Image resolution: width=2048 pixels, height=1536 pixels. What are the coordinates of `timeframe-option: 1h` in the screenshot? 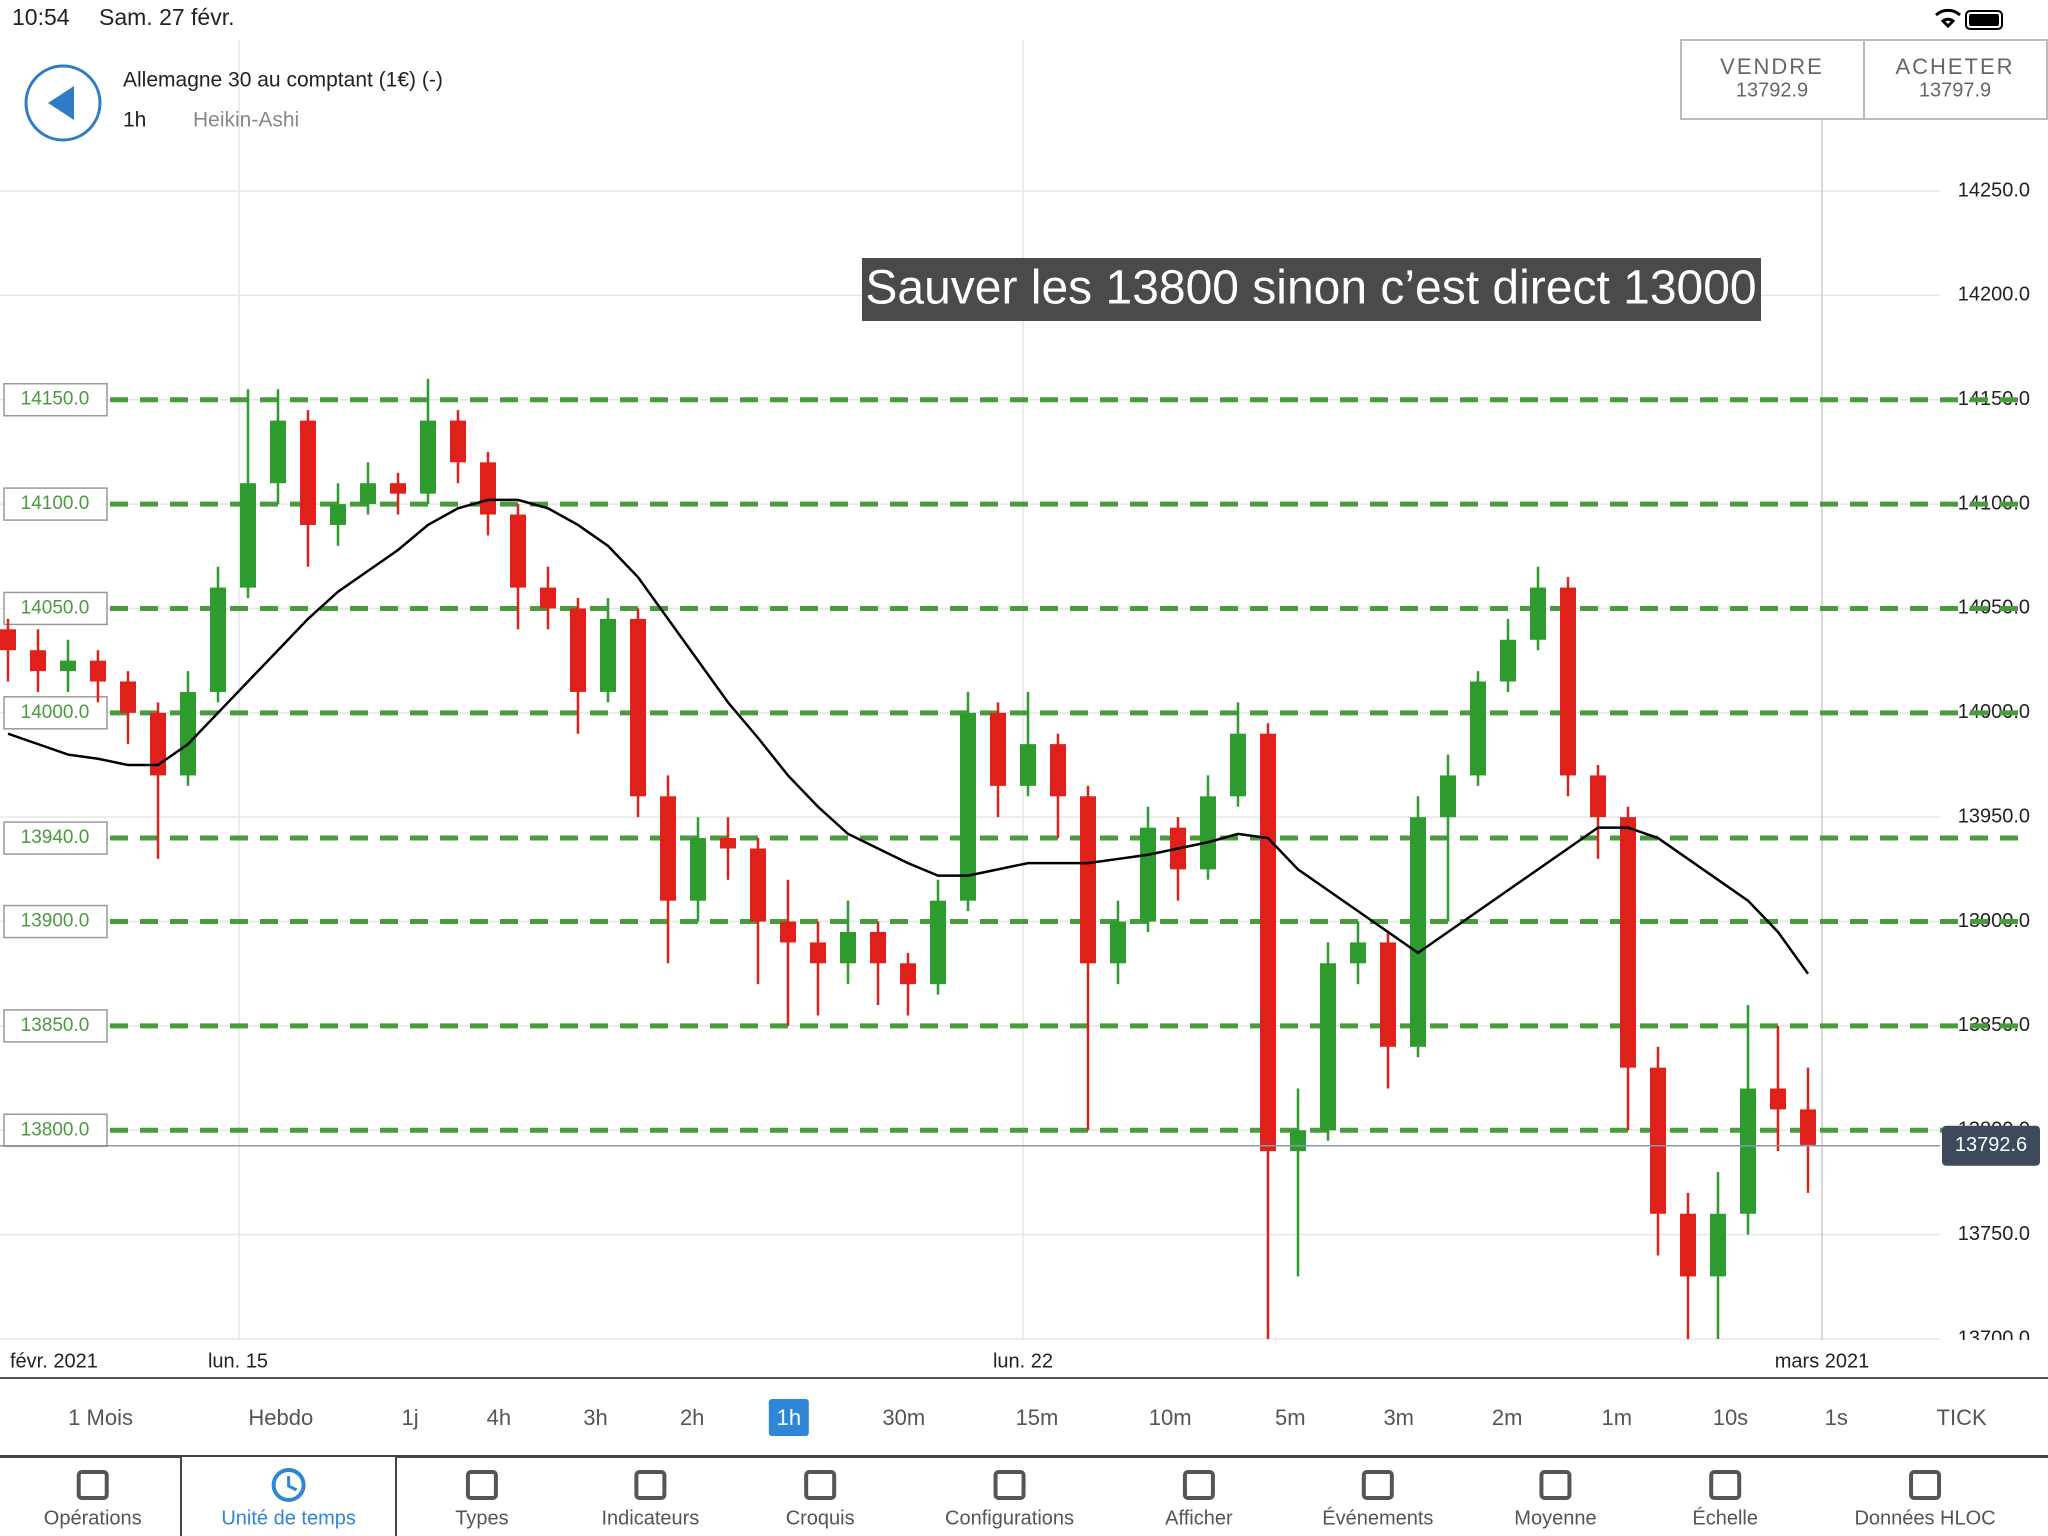 It's located at (789, 1417).